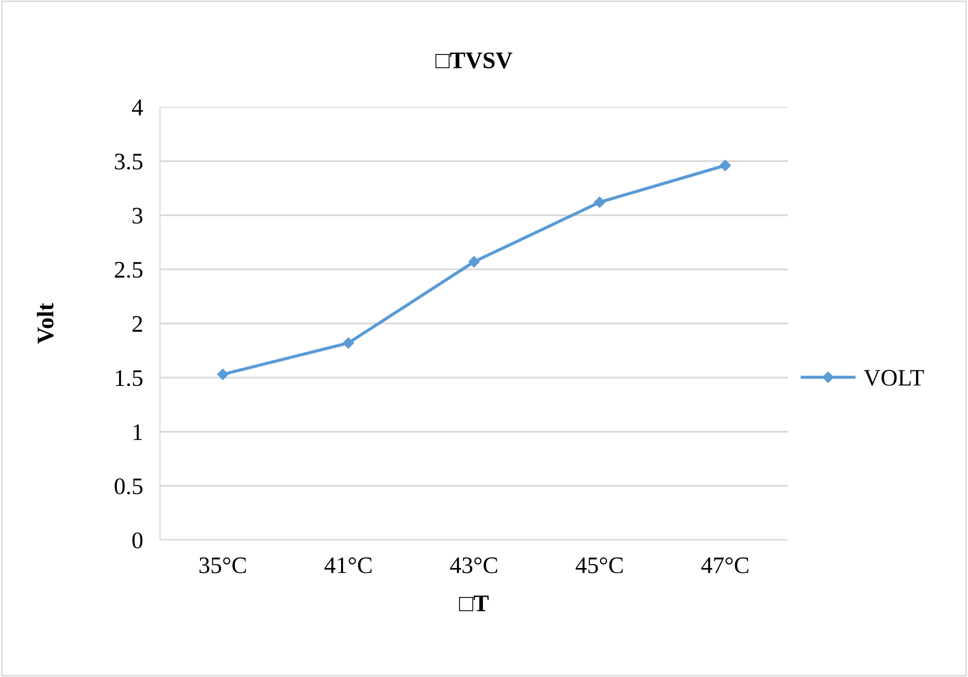 The width and height of the screenshot is (968, 677). What do you see at coordinates (724, 565) in the screenshot?
I see `x-tick-label: 47°C` at bounding box center [724, 565].